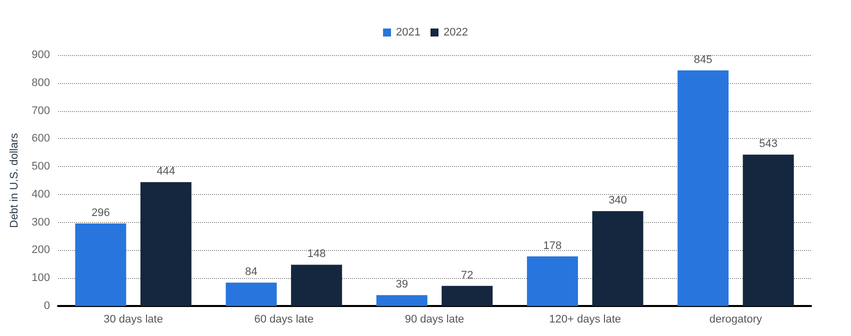  Describe the element at coordinates (41, 55) in the screenshot. I see `y-tick-label: 900` at that location.